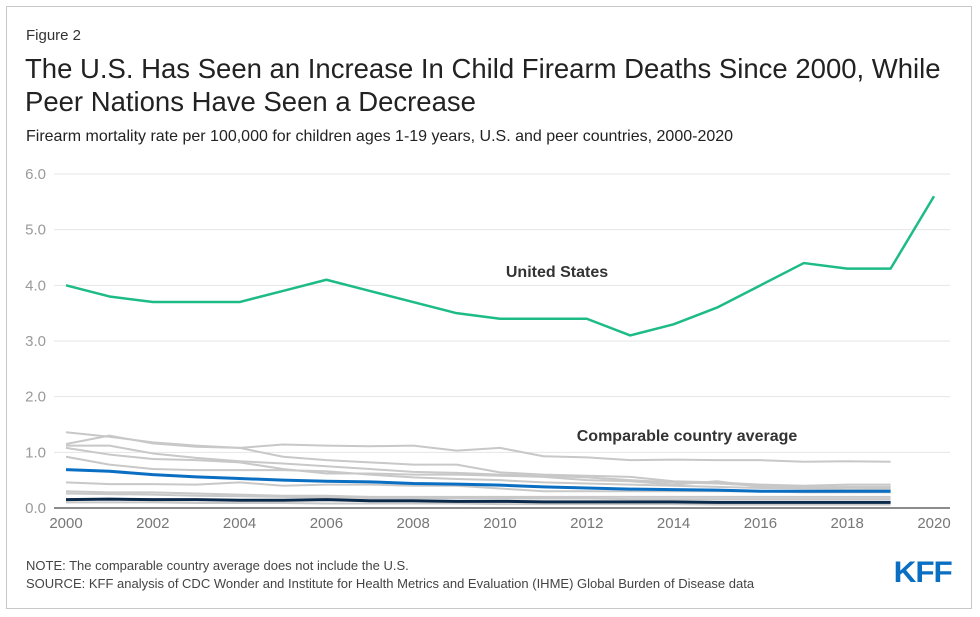 This screenshot has height=617, width=980. I want to click on x-tick-label: 2004, so click(239, 523).